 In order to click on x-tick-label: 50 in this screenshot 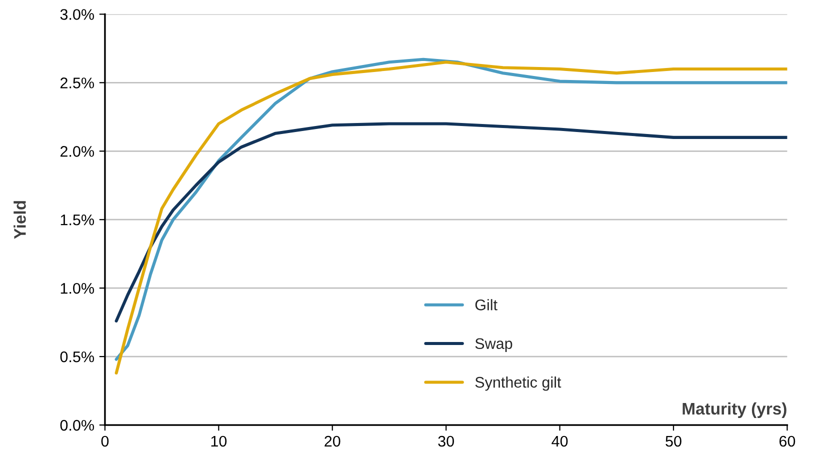, I will do `click(674, 441)`.